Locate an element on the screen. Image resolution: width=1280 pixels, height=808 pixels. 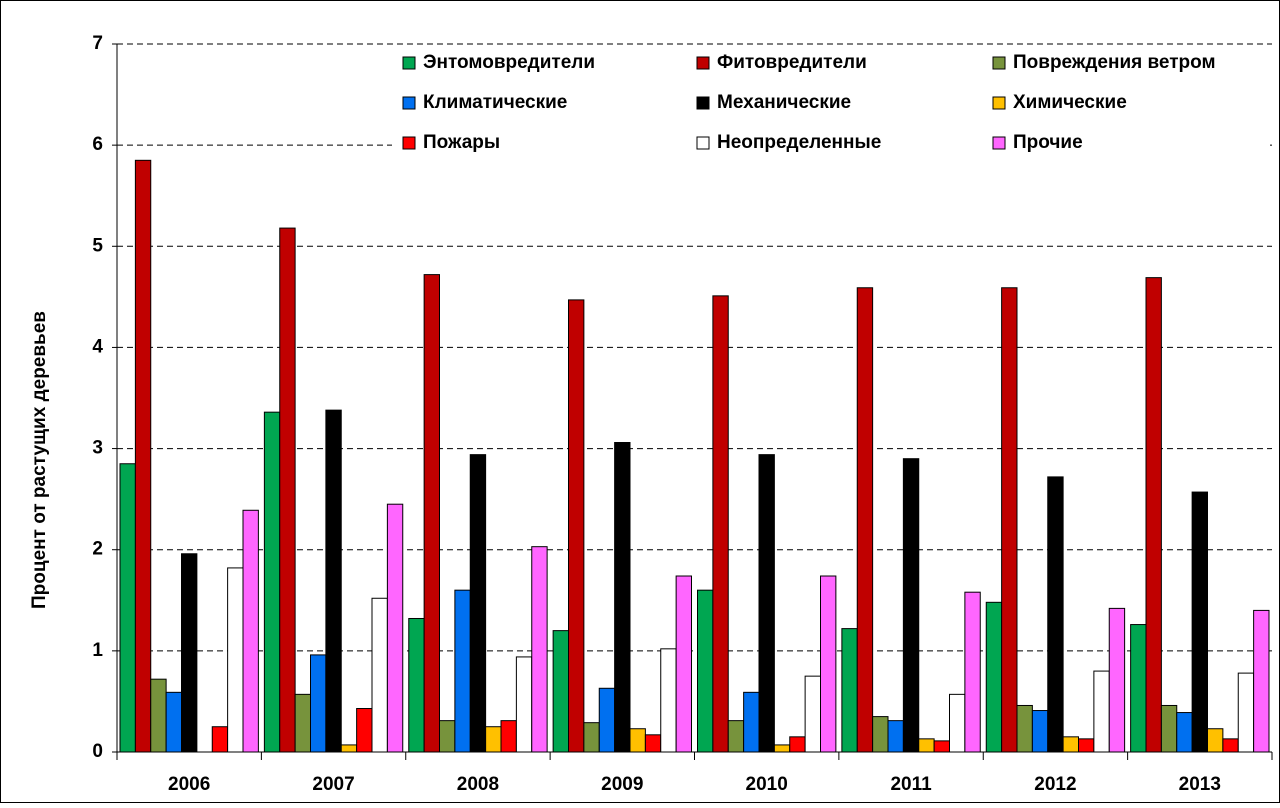
x-tick-label: 2013 is located at coordinates (1200, 784).